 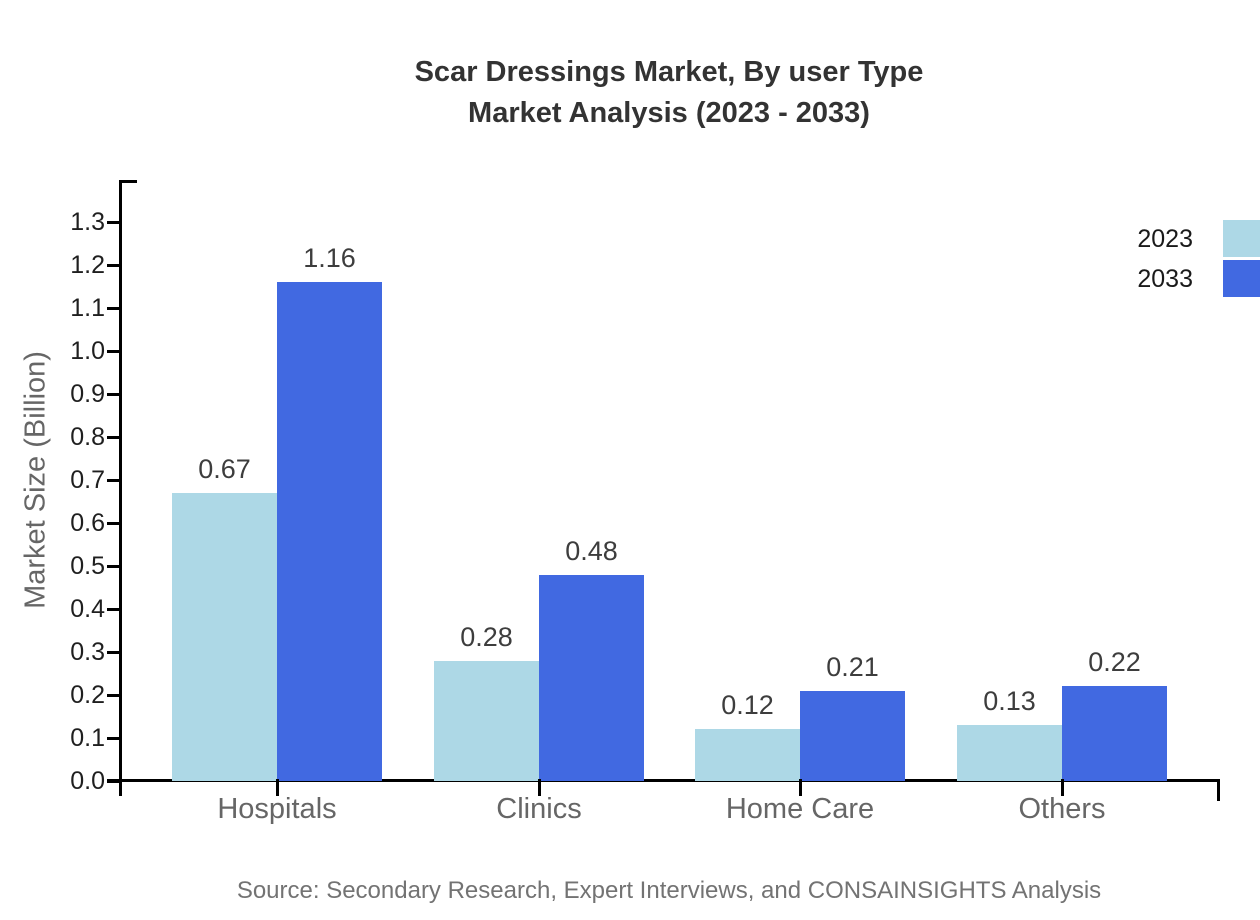 What do you see at coordinates (1009, 701) in the screenshot?
I see `value-label-2023-others: 0.13` at bounding box center [1009, 701].